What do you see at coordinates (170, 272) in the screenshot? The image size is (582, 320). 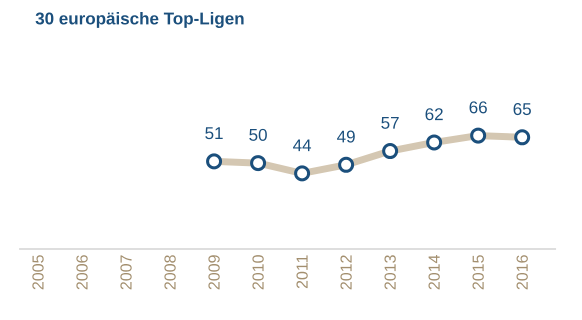 I see `x-tick-label: 2008` at bounding box center [170, 272].